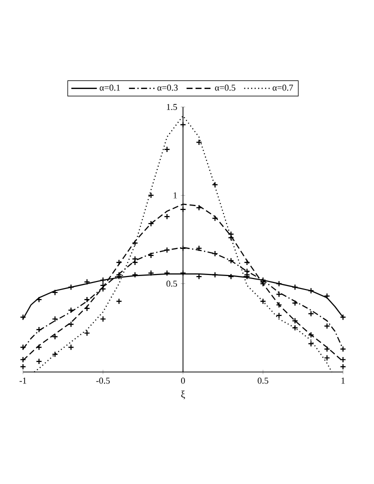  I want to click on legend-label: α=0.5, so click(225, 87).